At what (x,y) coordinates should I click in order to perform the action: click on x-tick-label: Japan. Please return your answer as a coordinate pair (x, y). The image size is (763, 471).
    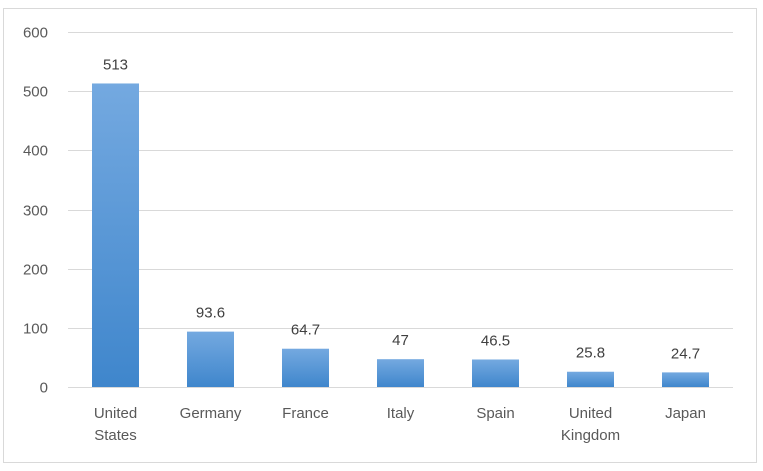
    Looking at the image, I should click on (685, 413).